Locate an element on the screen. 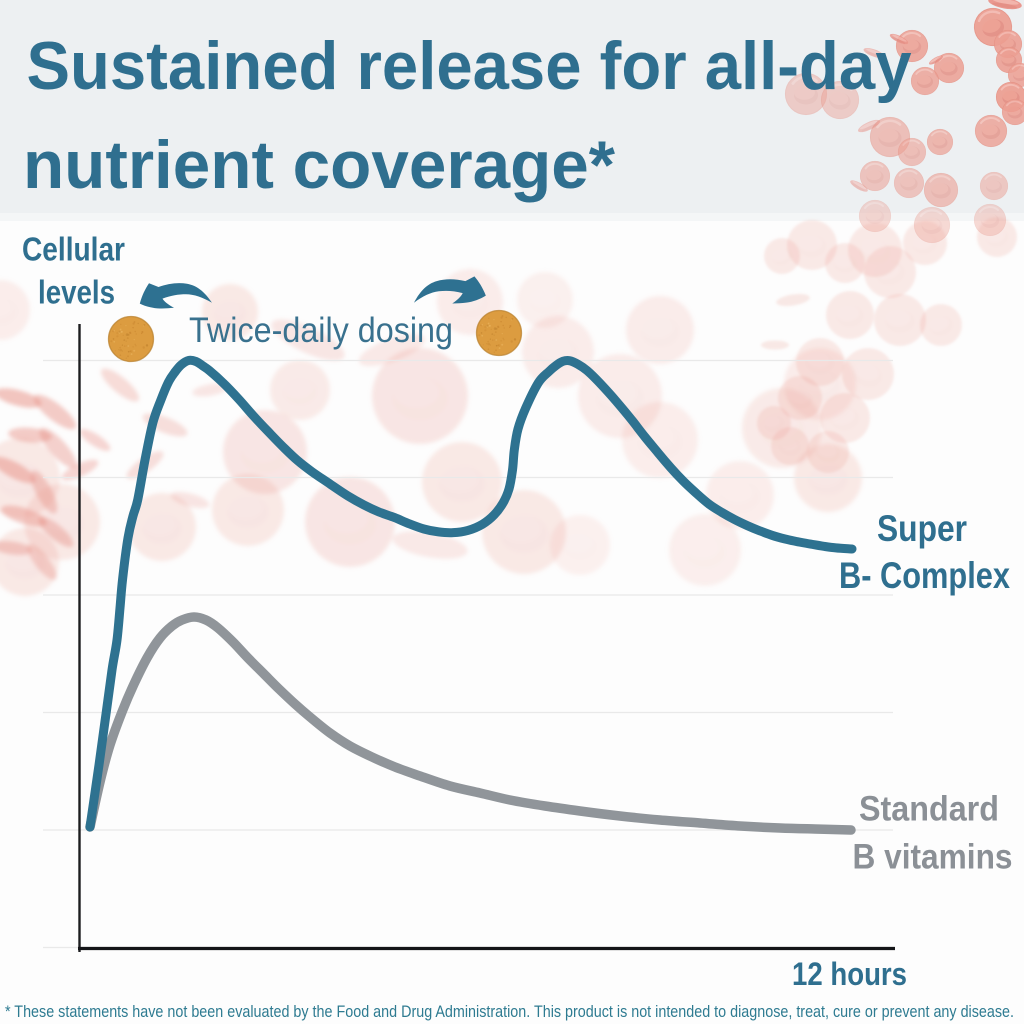  svg-text: levels is located at coordinates (76, 292).